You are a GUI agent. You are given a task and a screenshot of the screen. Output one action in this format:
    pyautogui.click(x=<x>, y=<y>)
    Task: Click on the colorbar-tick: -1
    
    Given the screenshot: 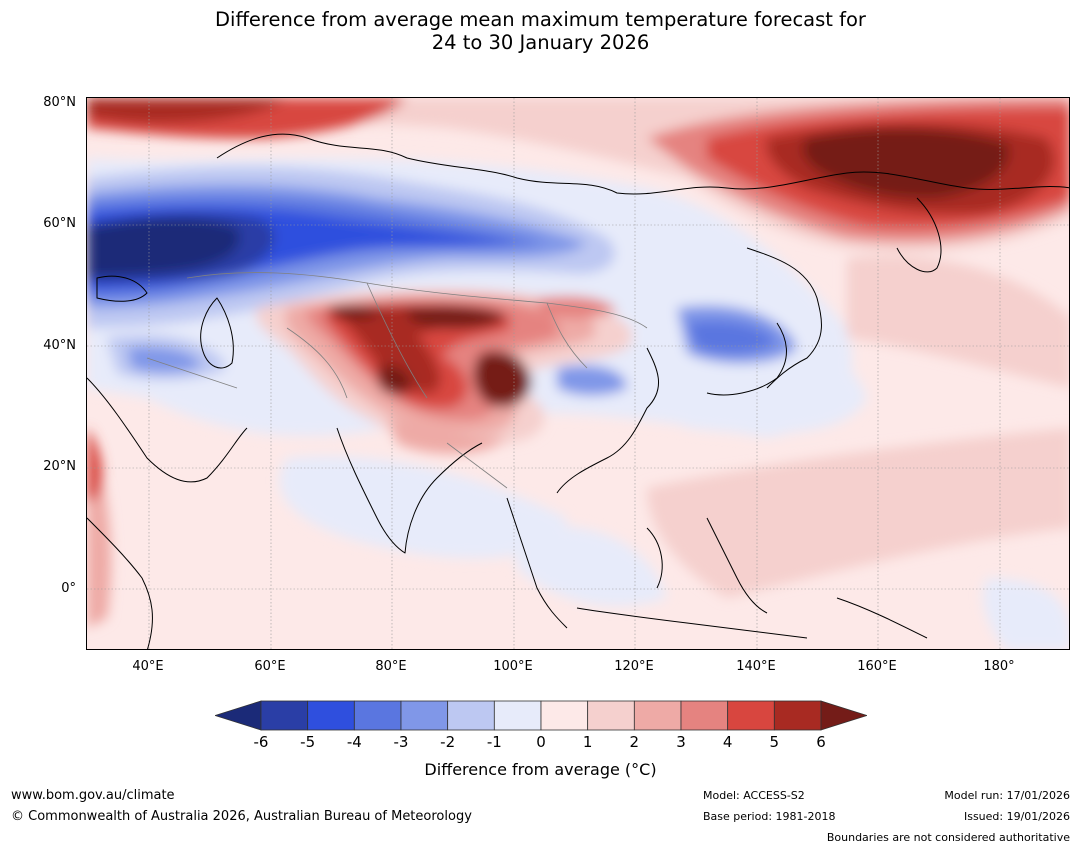 What is the action you would take?
    pyautogui.click(x=494, y=742)
    